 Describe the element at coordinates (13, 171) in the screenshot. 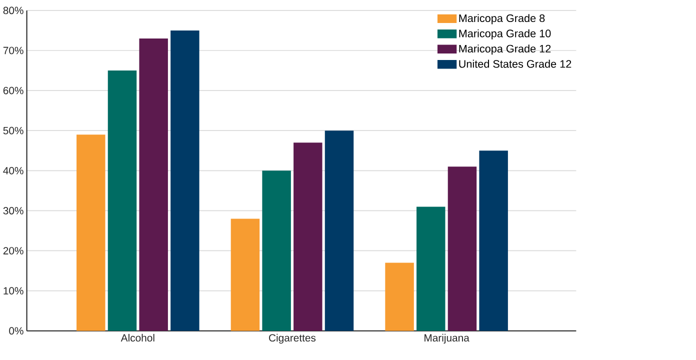

I see `y-tick-label: 40%` at that location.